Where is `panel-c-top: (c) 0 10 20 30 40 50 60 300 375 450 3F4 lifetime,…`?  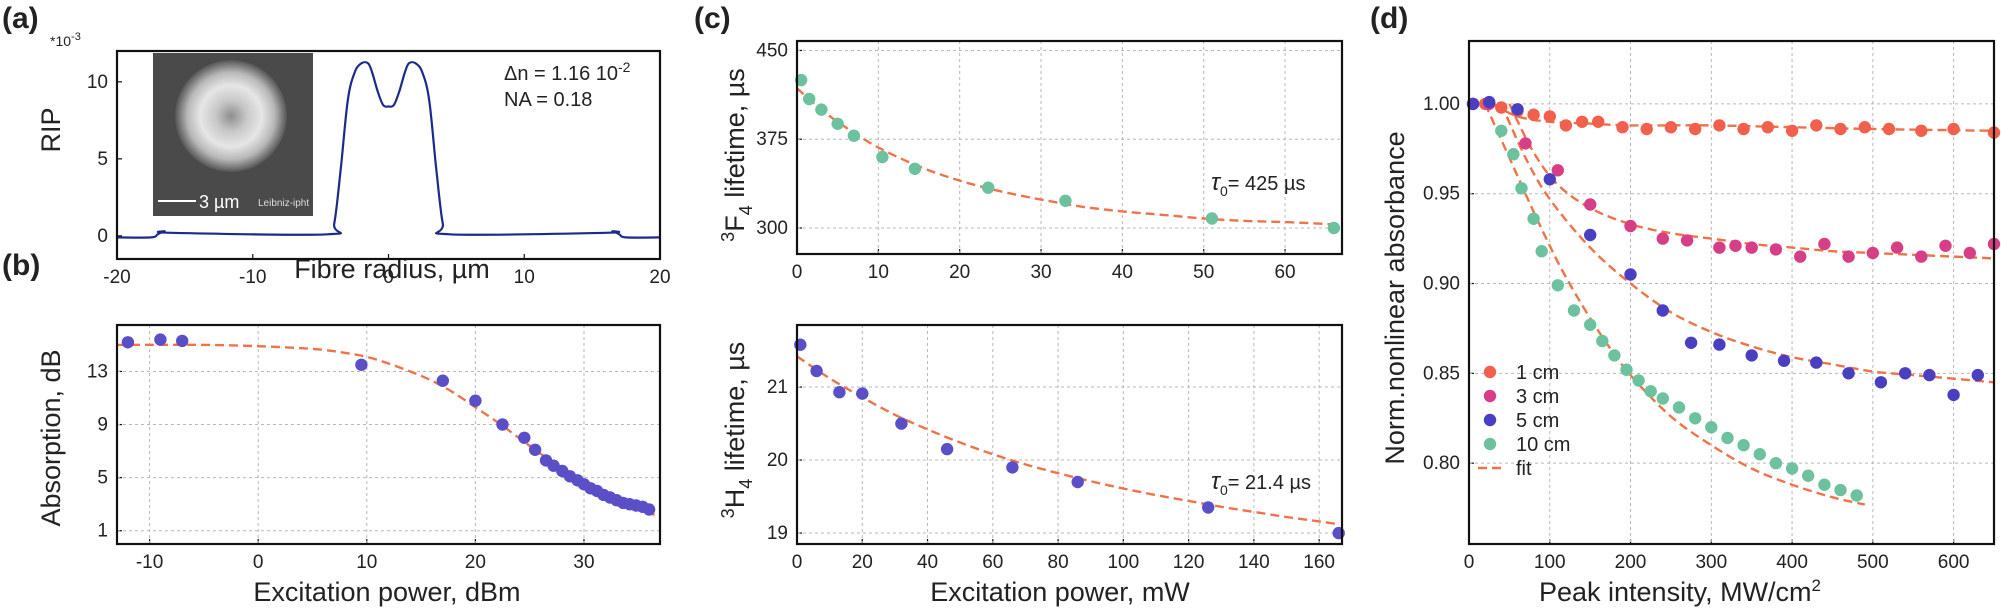
panel-c-top: (c) 0 10 20 30 40 50 60 300 375 450 3F4 lifetime,… is located at coordinates (1019, 142).